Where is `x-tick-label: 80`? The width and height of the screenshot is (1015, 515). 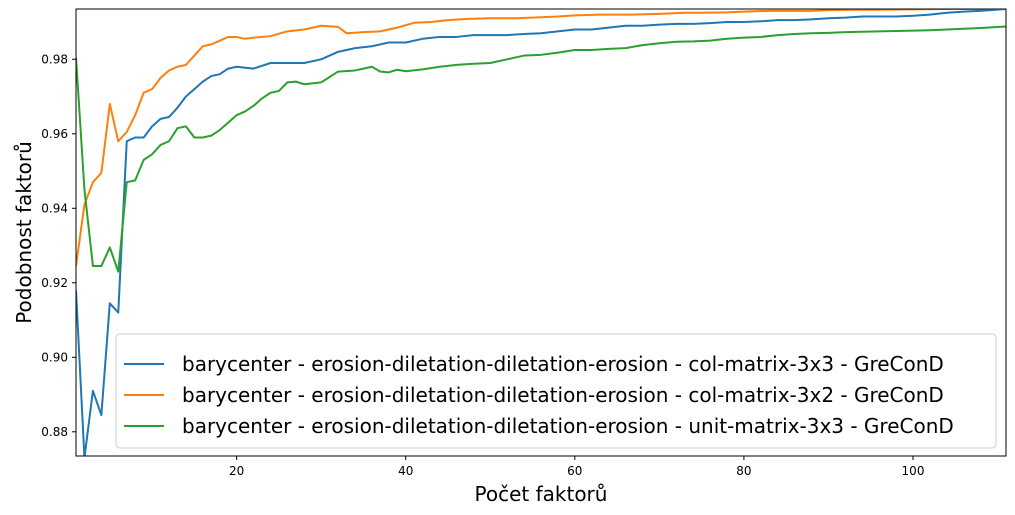 x-tick-label: 80 is located at coordinates (743, 471).